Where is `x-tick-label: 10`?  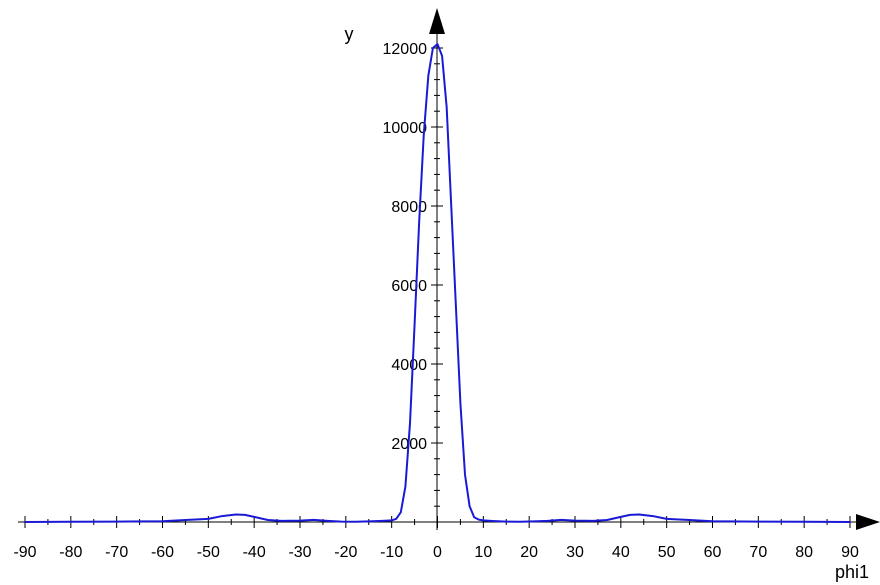
x-tick-label: 10 is located at coordinates (483, 552).